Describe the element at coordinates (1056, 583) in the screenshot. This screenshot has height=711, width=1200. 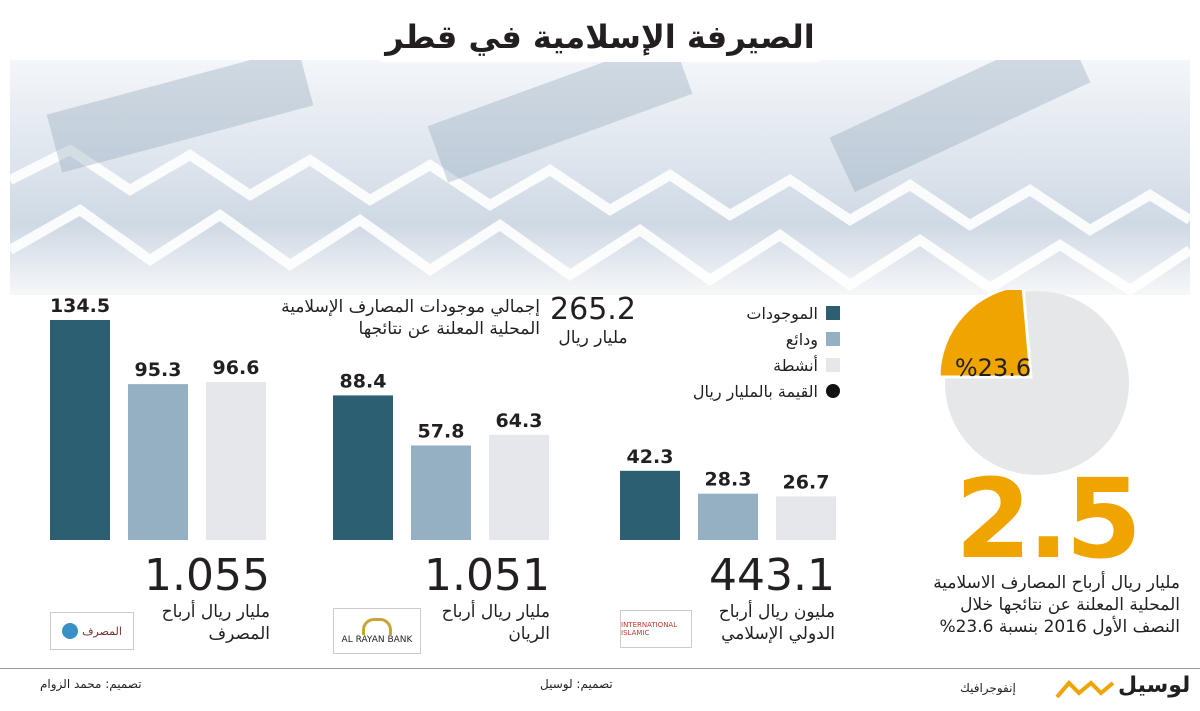
I see `profit-caption-line1: مليار ريال أرباح المصارف الاسلامية` at that location.